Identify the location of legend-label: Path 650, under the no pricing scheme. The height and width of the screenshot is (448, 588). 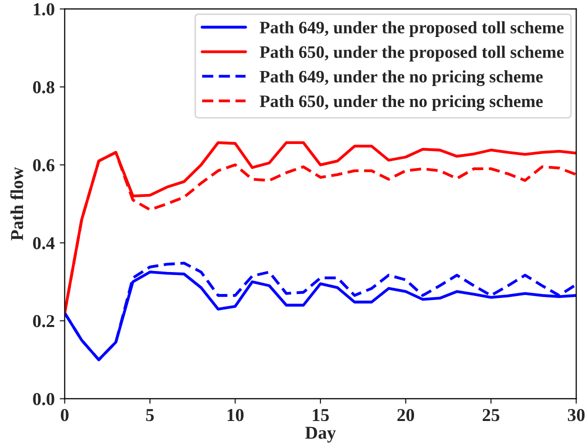
(401, 102).